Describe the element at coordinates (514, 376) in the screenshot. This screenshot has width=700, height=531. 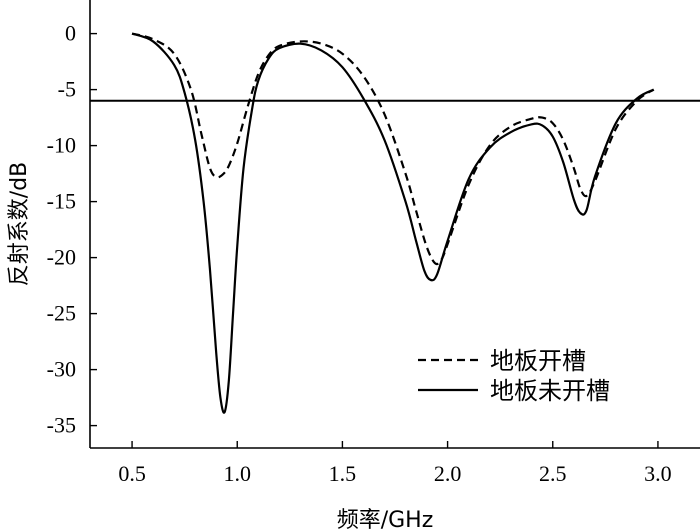
I see `legend: 地板开槽 地板未开槽` at that location.